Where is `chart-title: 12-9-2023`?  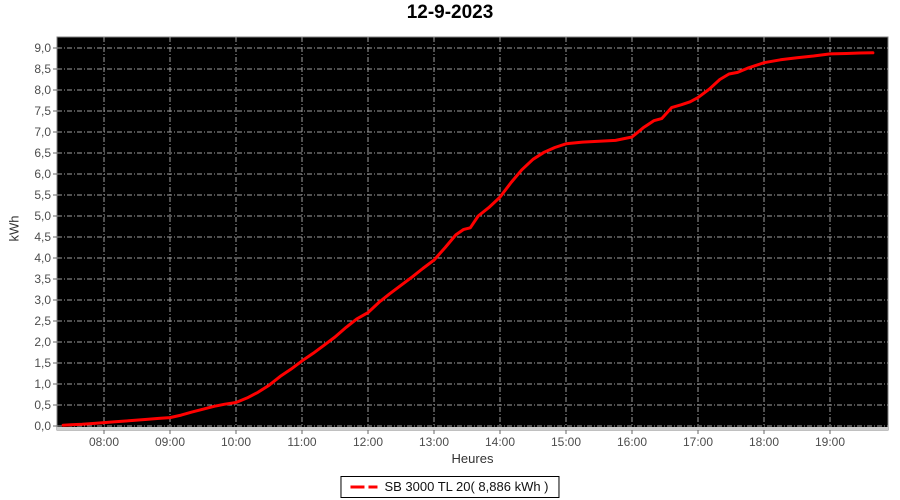 chart-title: 12-9-2023 is located at coordinates (450, 12).